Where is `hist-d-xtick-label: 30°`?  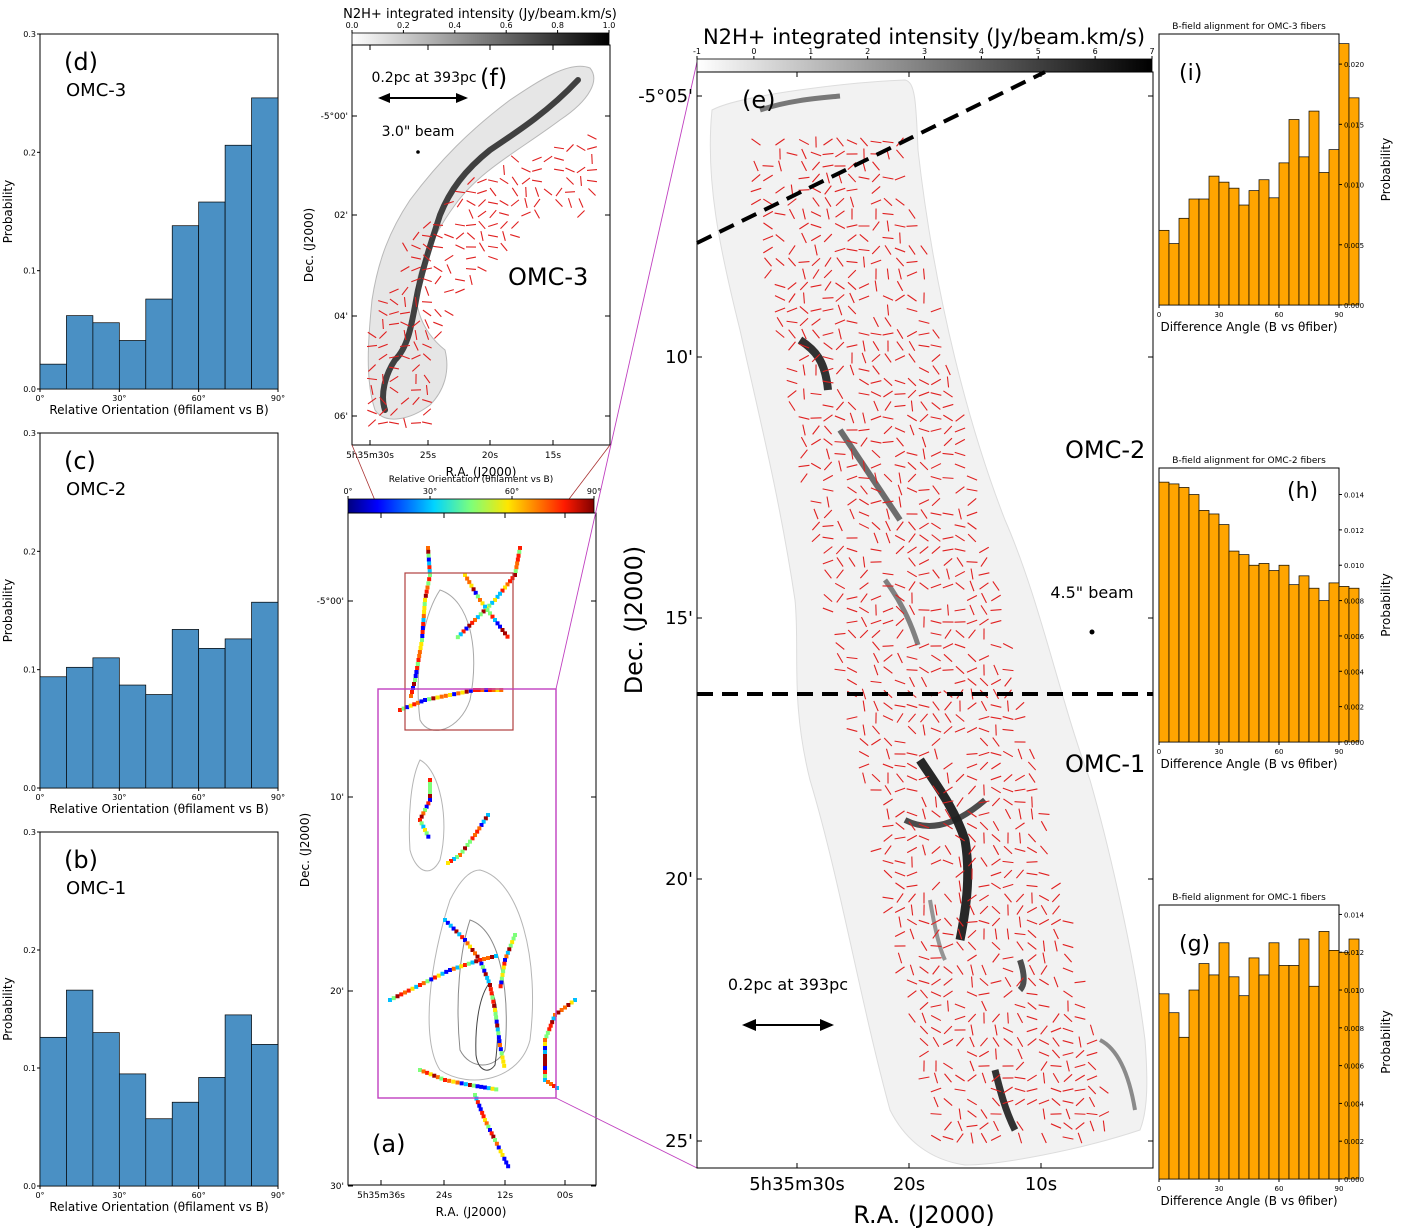
hist-d-xtick-label: 30° is located at coordinates (119, 398).